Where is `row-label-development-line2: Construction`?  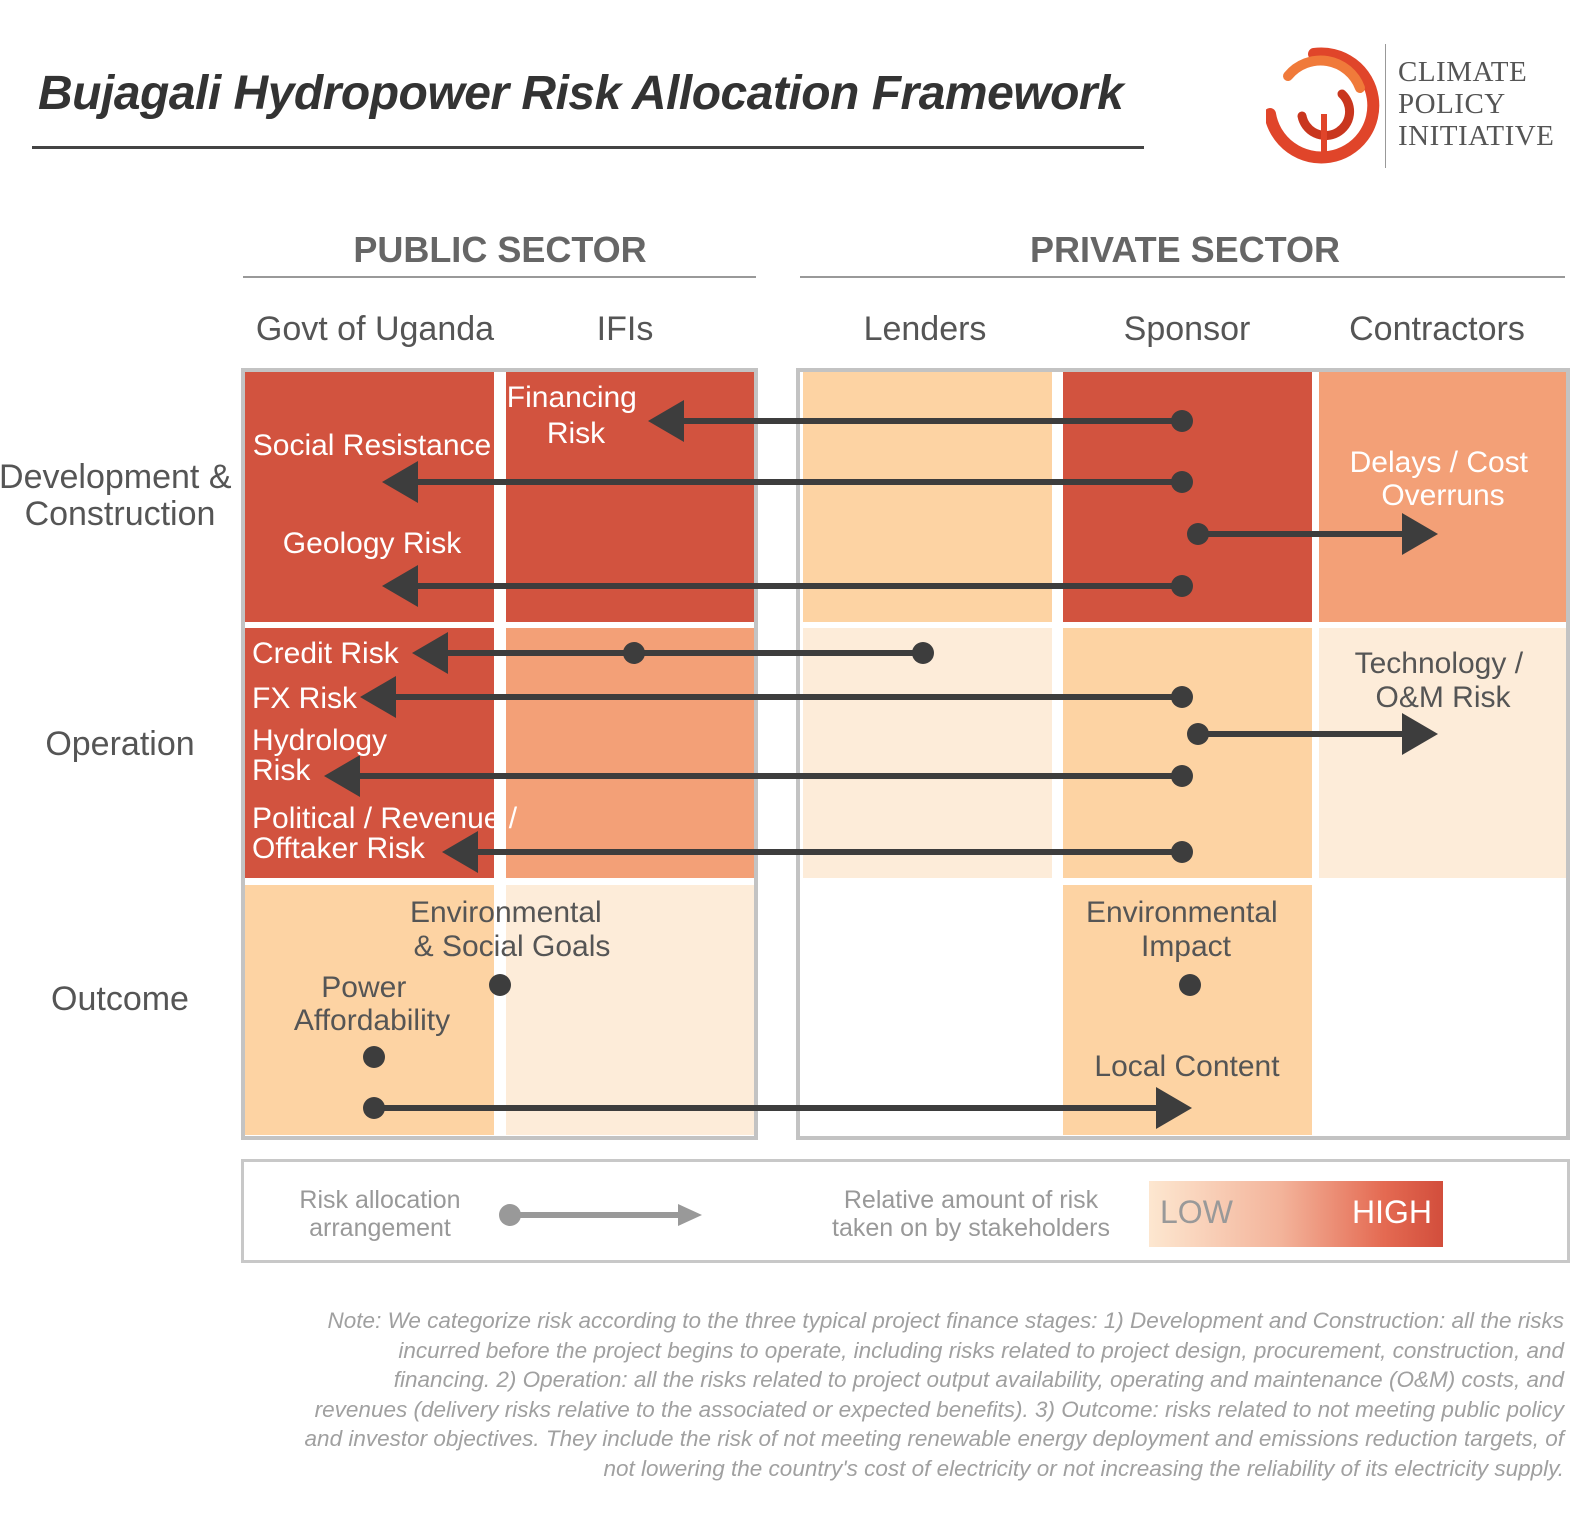
row-label-development-line2: Construction is located at coordinates (120, 514).